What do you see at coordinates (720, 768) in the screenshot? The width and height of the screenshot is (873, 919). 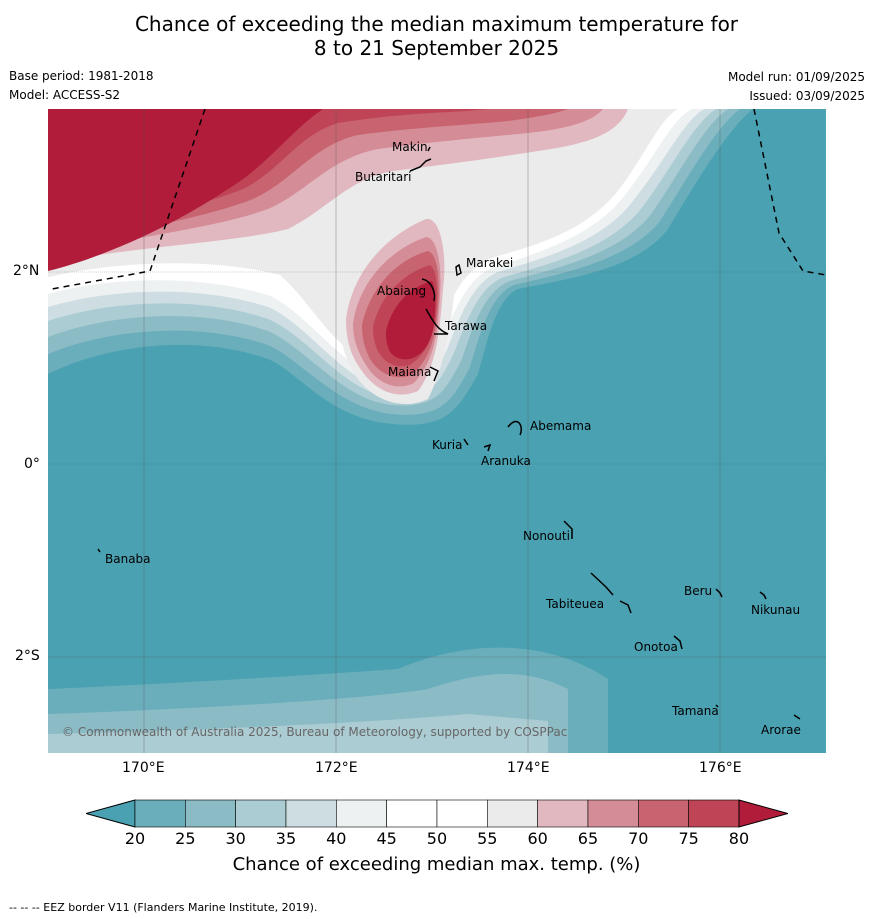 I see `lon-label-176e: 176°E` at bounding box center [720, 768].